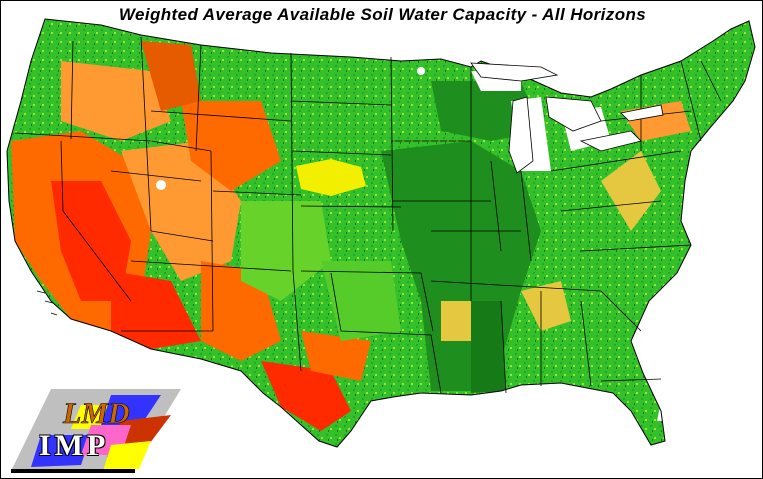 This screenshot has height=479, width=763. What do you see at coordinates (74, 445) in the screenshot?
I see `logo-text: IMP` at bounding box center [74, 445].